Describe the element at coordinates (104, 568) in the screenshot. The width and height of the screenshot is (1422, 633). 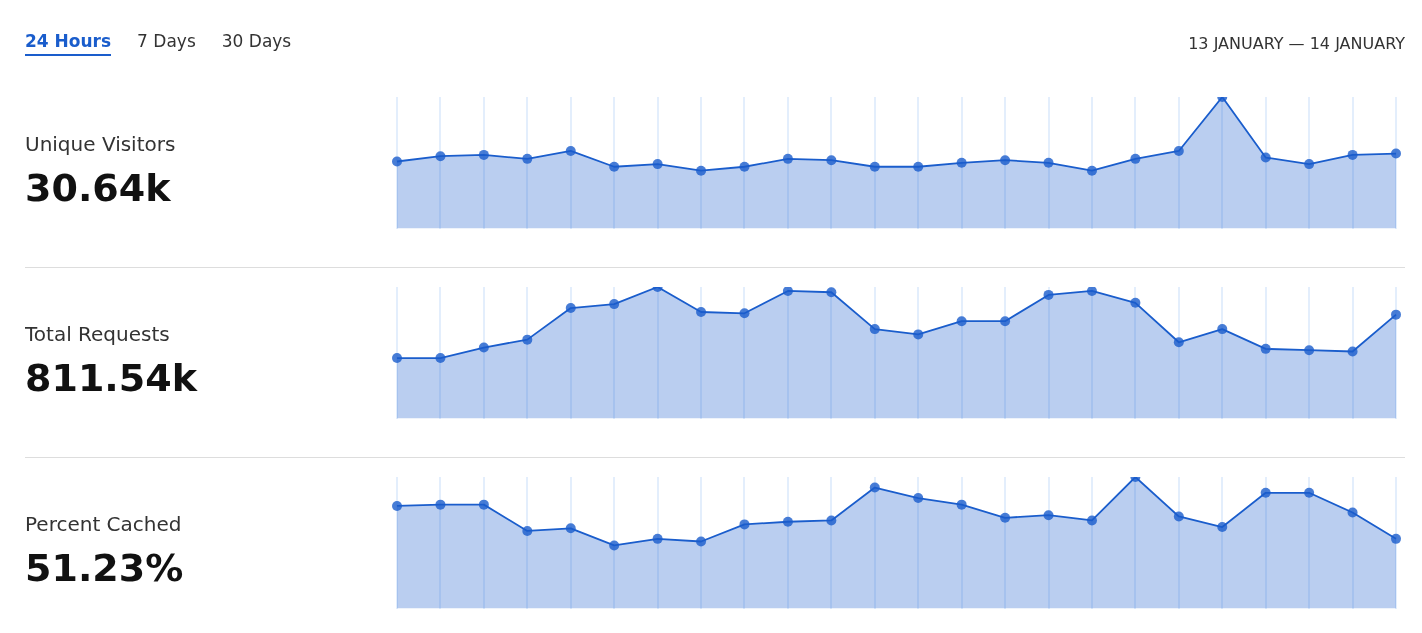
I see `text: 51.23%` at that location.